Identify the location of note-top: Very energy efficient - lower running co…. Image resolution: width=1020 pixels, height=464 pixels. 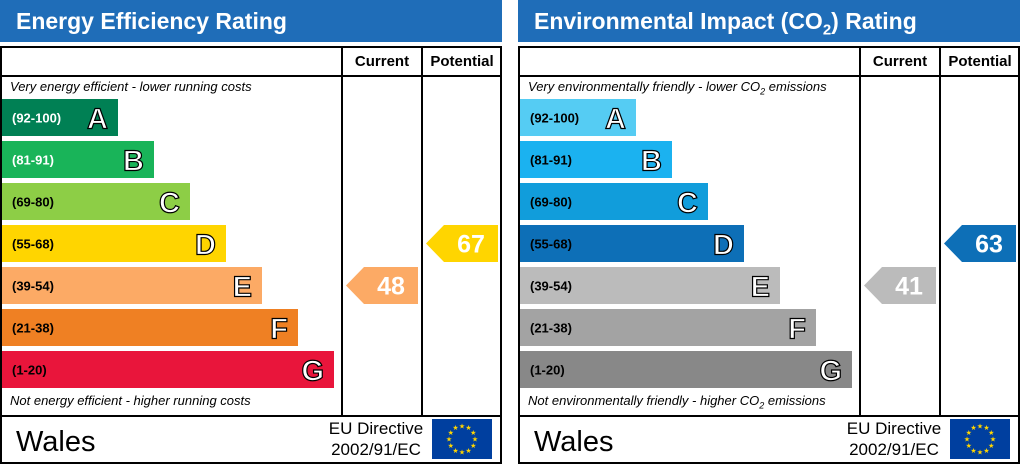
(131, 86).